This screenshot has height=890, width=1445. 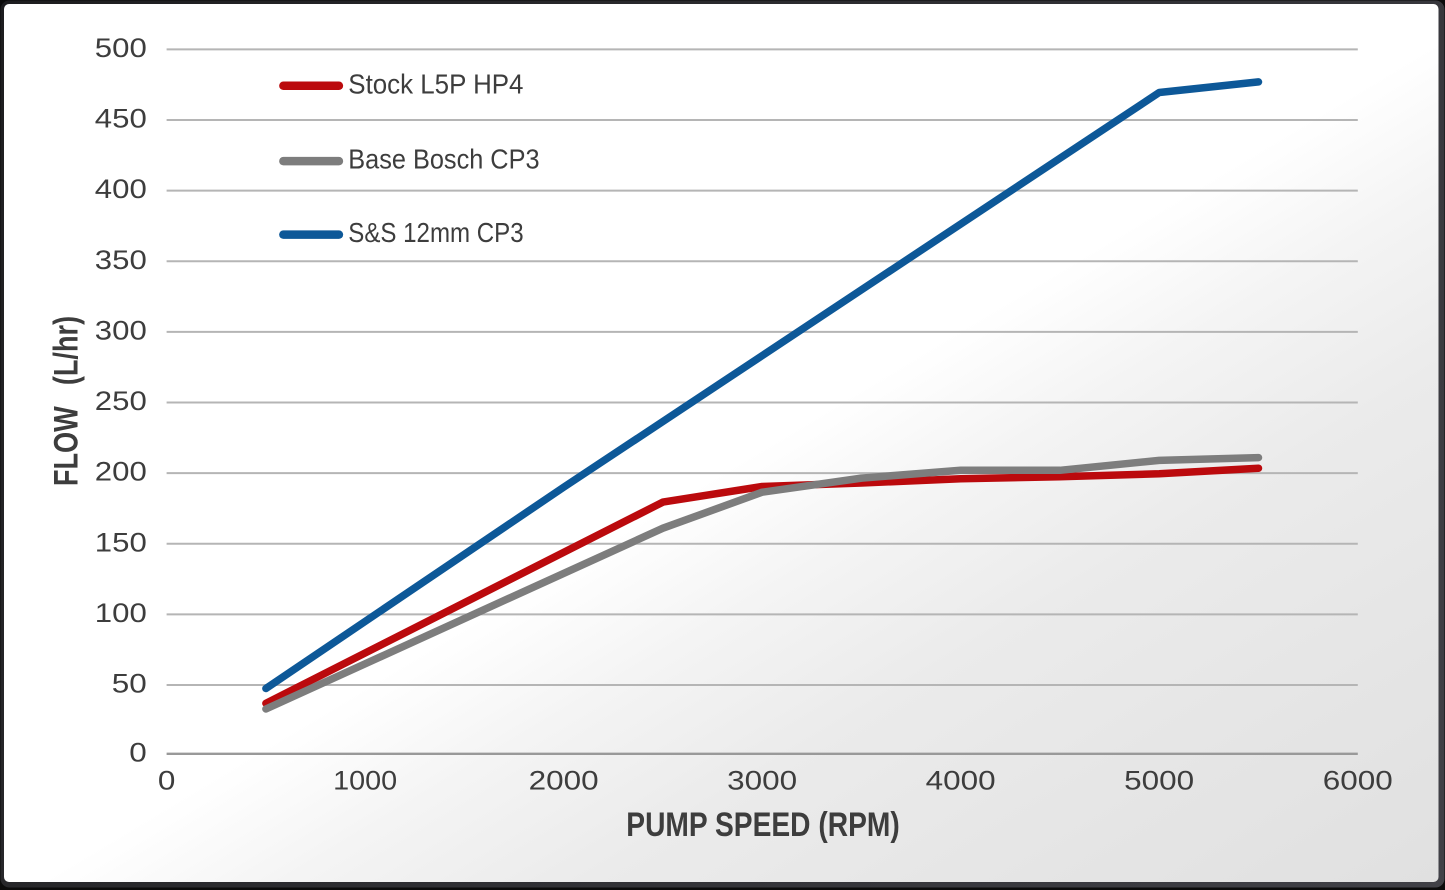 What do you see at coordinates (121, 119) in the screenshot?
I see `svg-text: 450` at bounding box center [121, 119].